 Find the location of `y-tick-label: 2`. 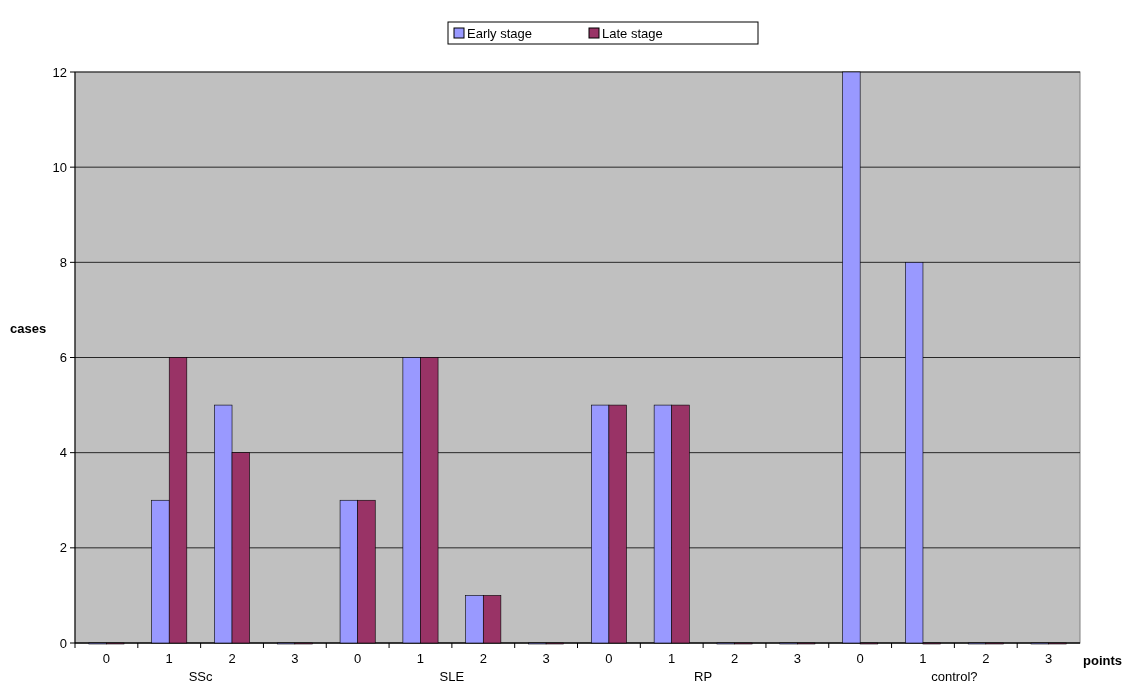

y-tick-label: 2 is located at coordinates (63, 548).